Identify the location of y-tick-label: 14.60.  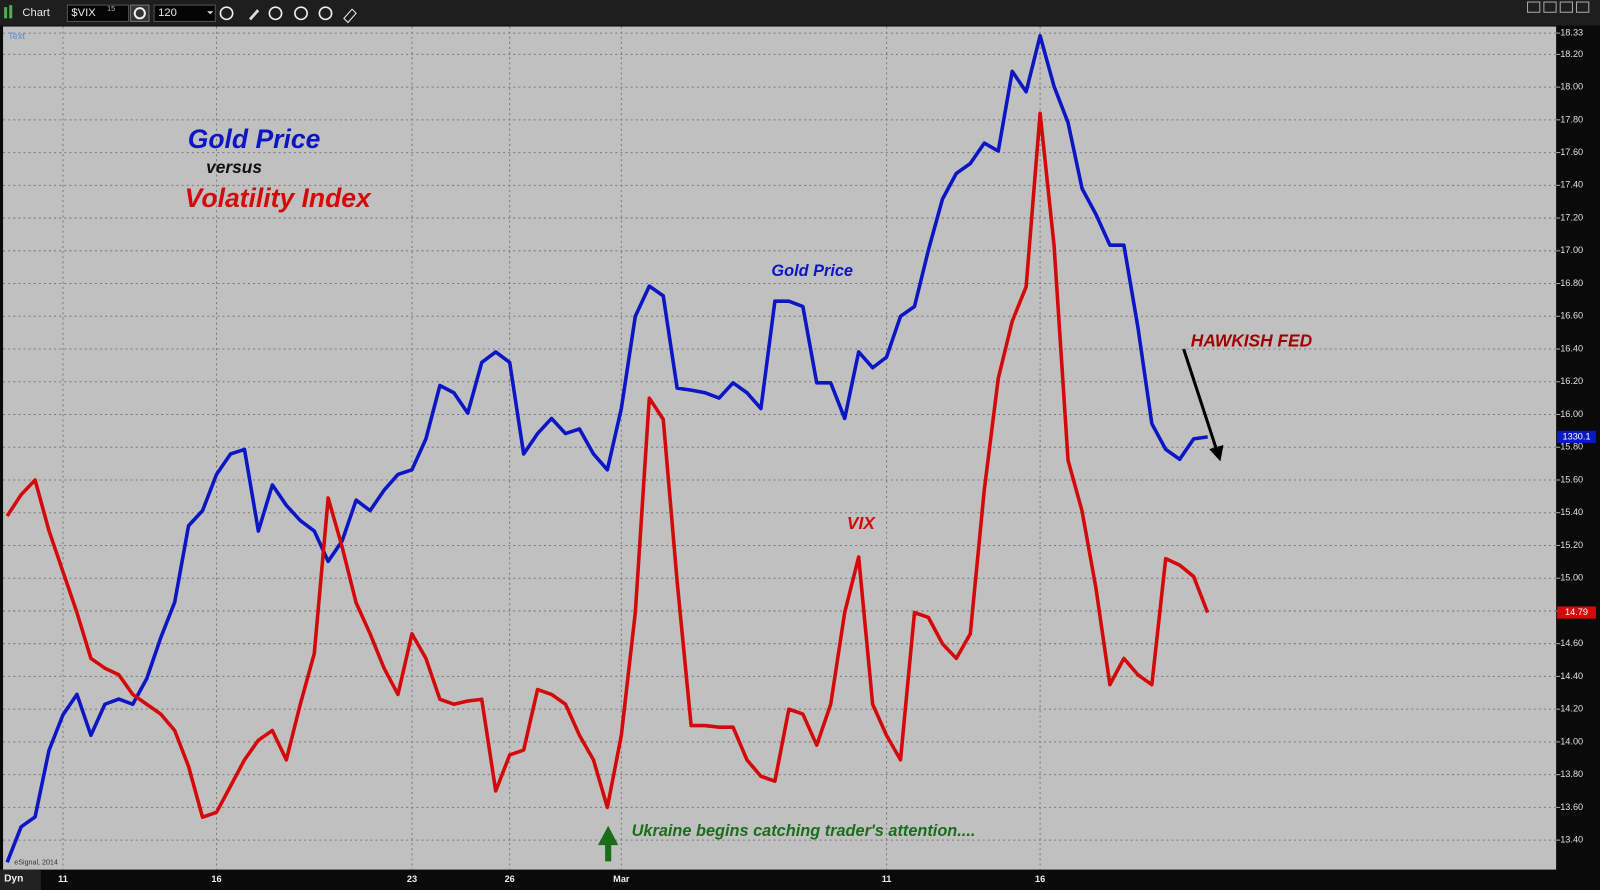
(1571, 643).